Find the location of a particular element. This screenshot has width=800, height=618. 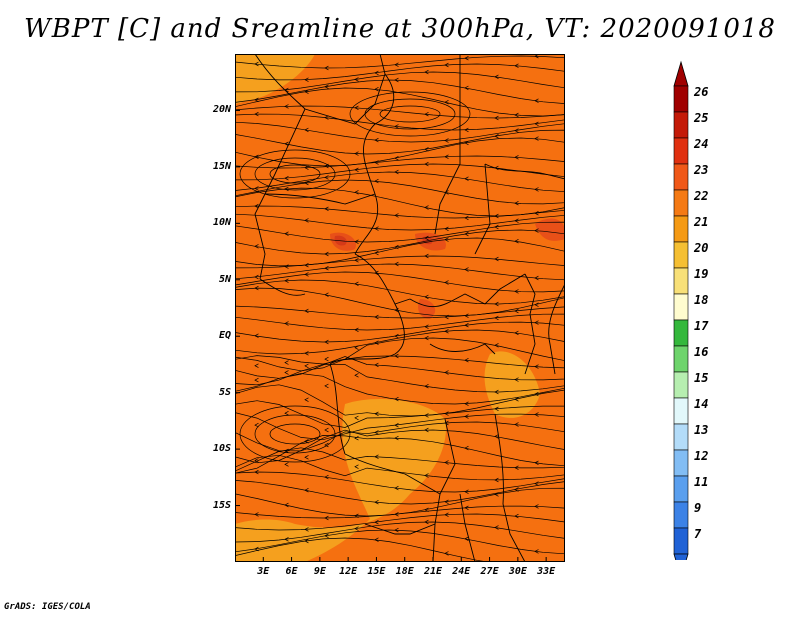

cool-patch is located at coordinates (340, 480).